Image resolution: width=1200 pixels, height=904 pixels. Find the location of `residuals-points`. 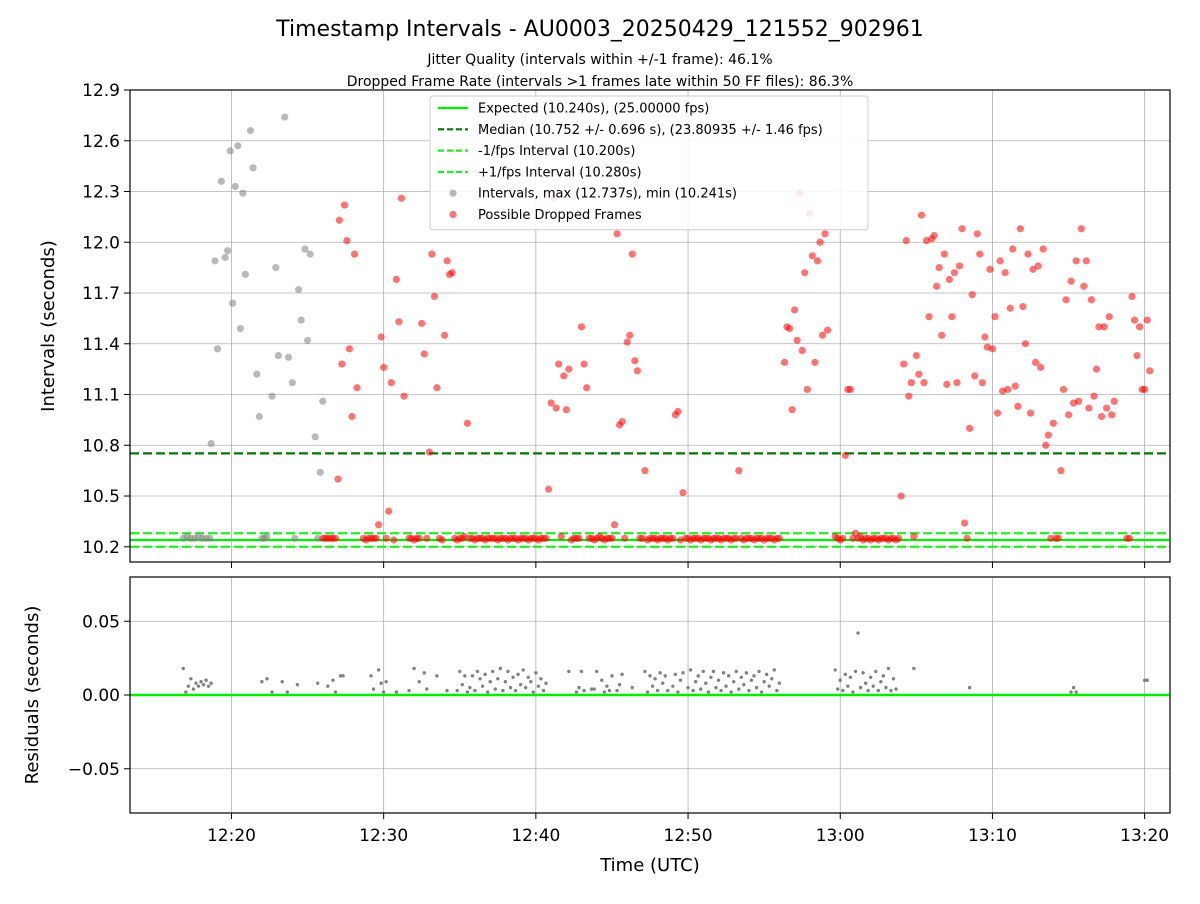

residuals-points is located at coordinates (665, 662).